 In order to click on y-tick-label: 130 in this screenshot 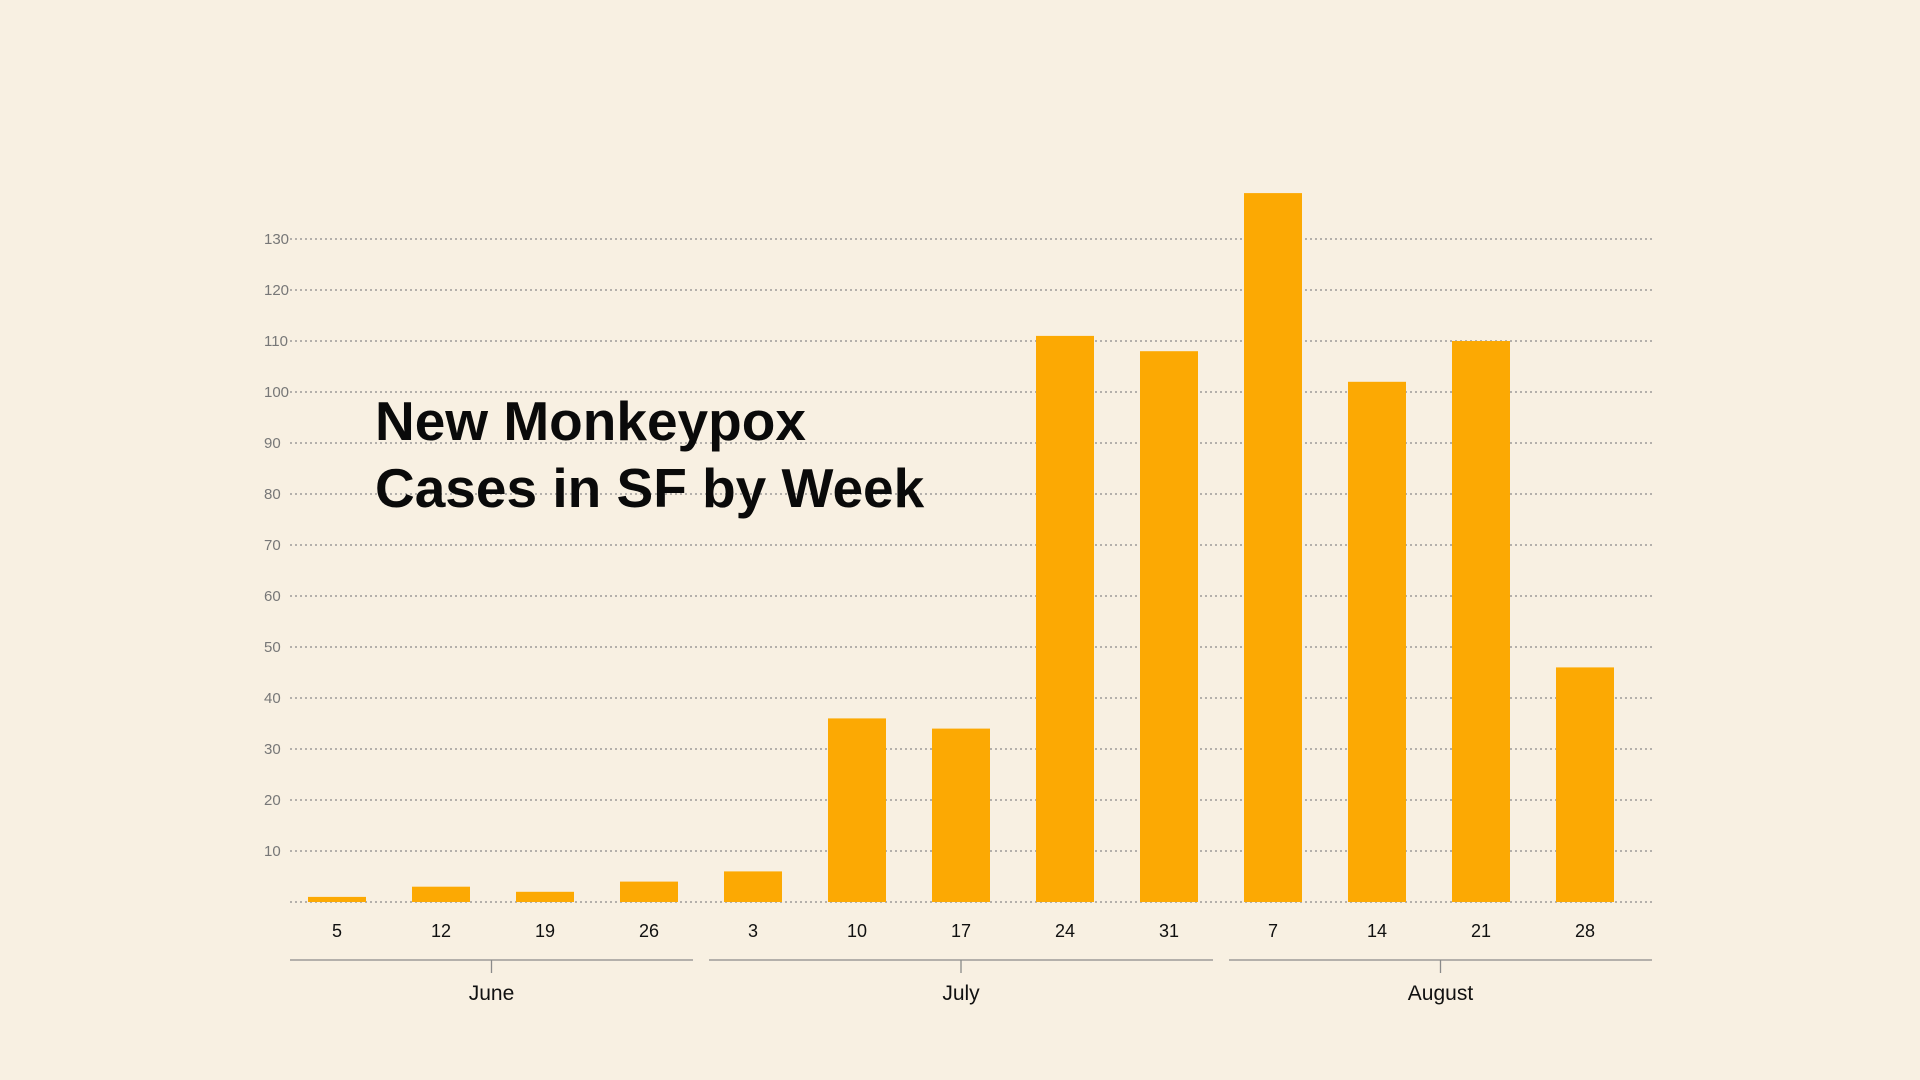, I will do `click(276, 239)`.